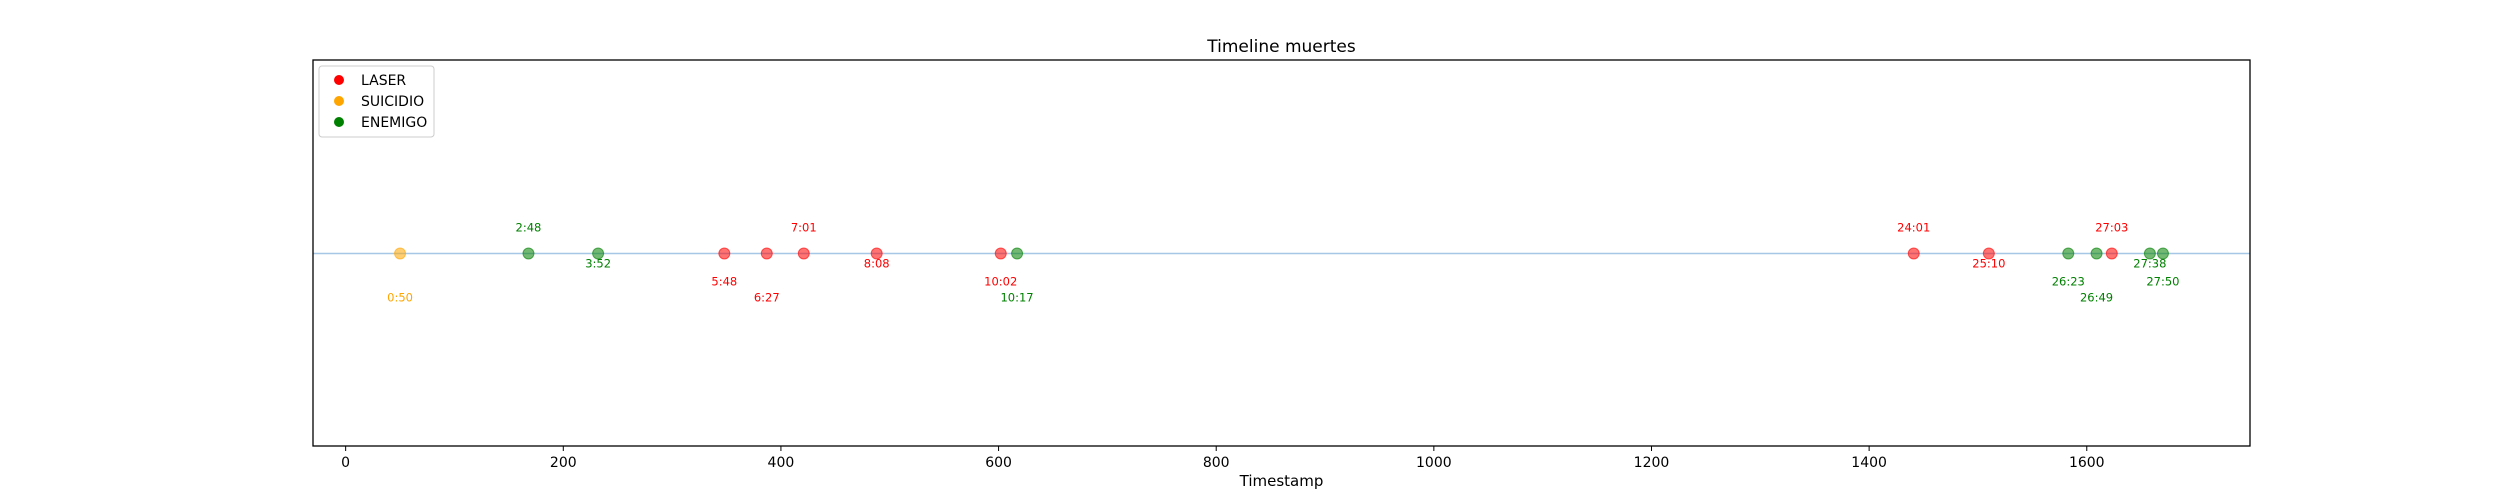  What do you see at coordinates (2096, 298) in the screenshot?
I see `data-label-enemigo: 26:49` at bounding box center [2096, 298].